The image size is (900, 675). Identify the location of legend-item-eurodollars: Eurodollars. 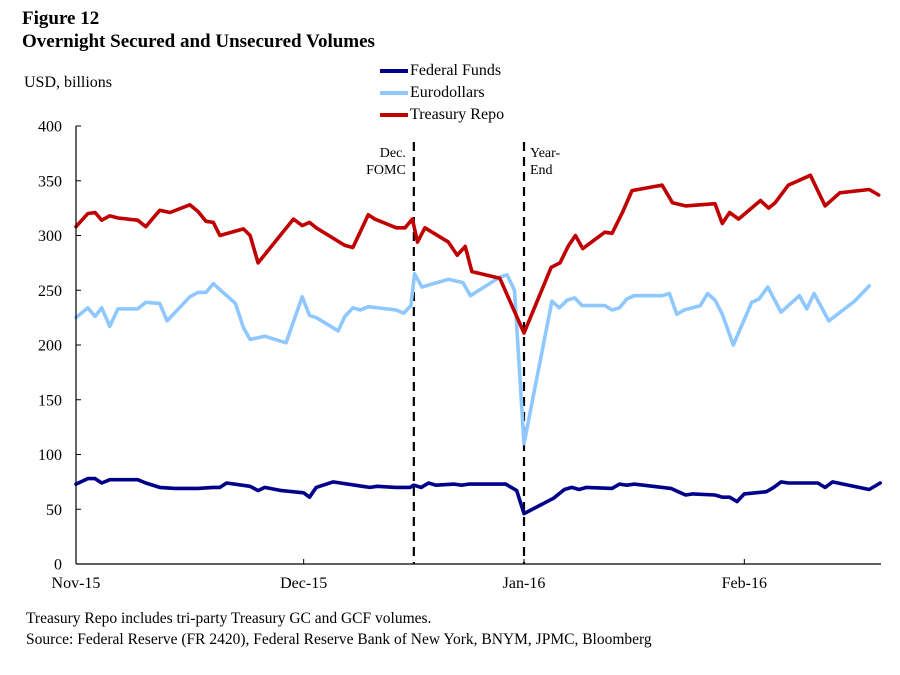
(442, 93).